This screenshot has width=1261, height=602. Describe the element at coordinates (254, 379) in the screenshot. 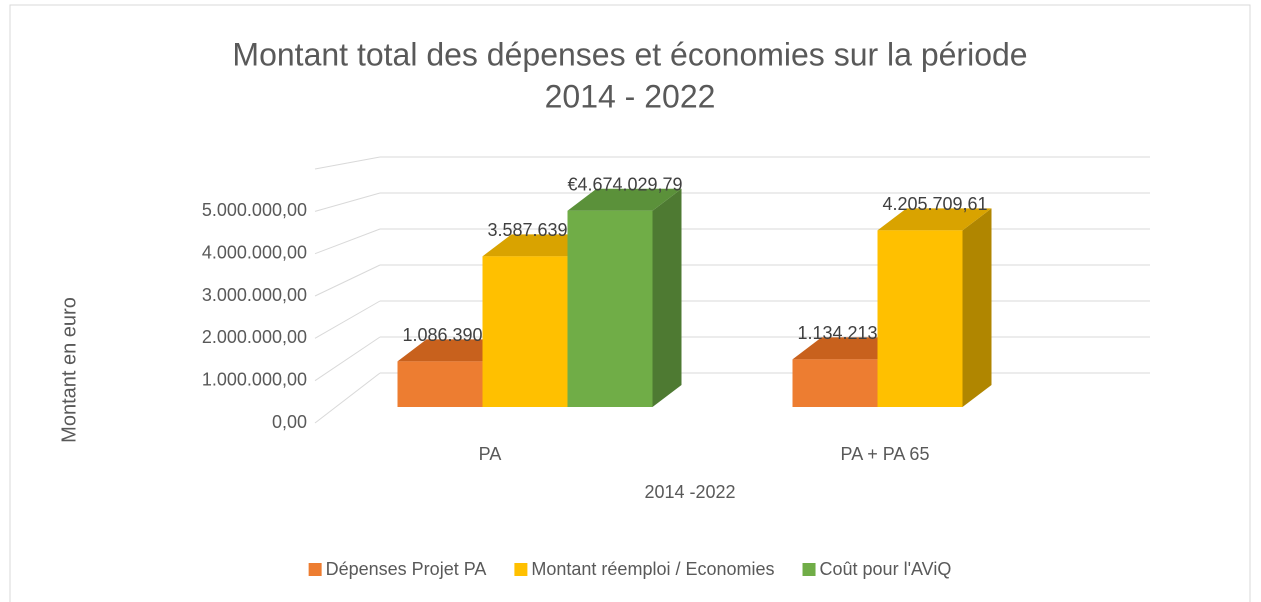

I see `y-tick-label: 1.000.000,00` at that location.